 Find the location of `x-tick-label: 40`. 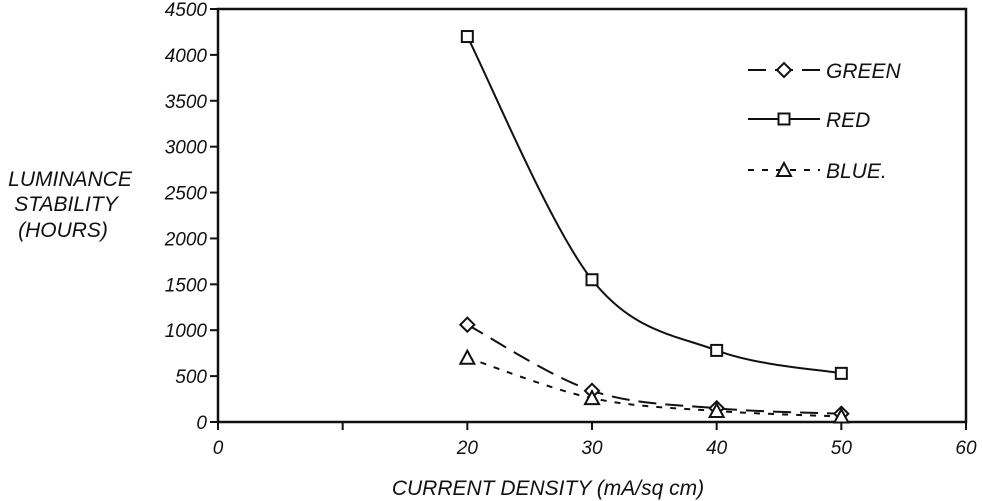

x-tick-label: 40 is located at coordinates (717, 448).